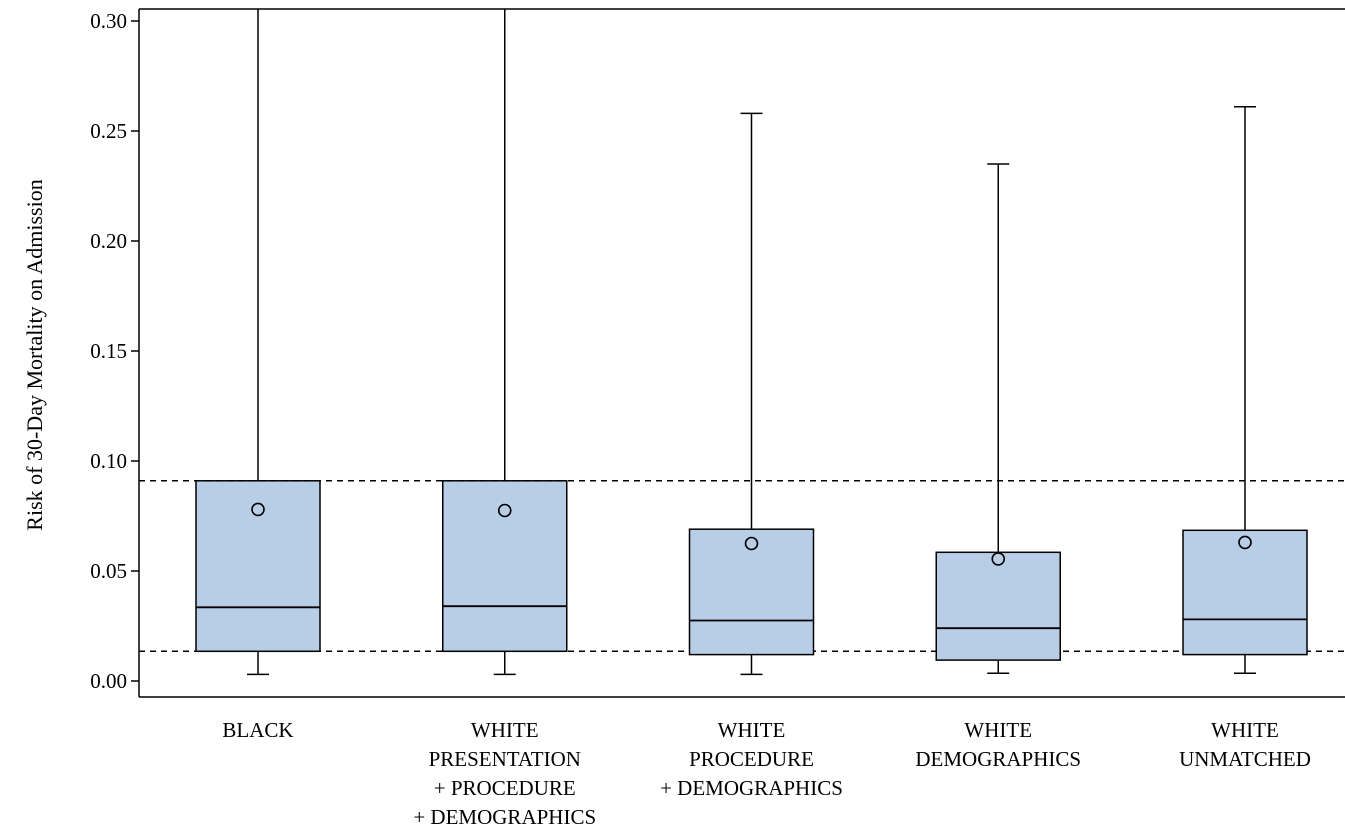  I want to click on y-tick-label: 0.20, so click(108, 241).